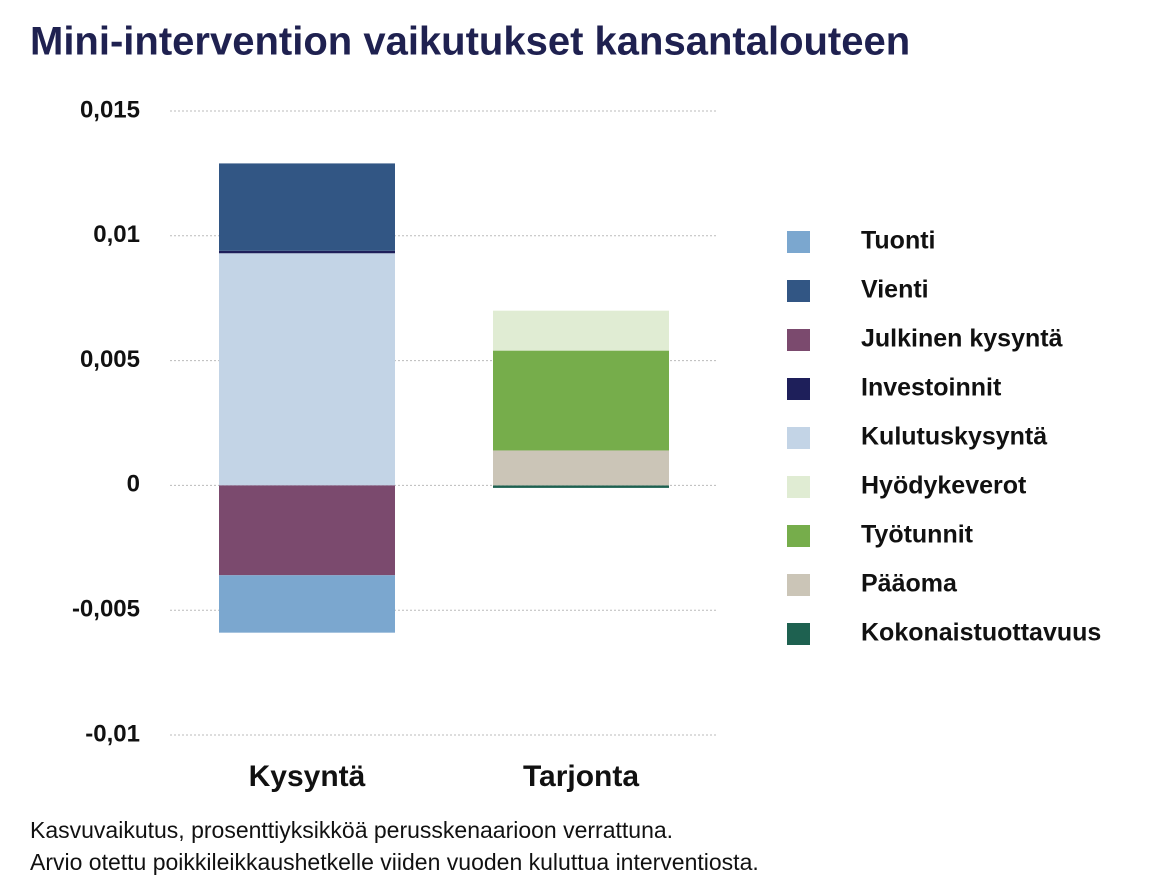 This screenshot has width=1153, height=893. I want to click on y-tick-label: 0,015, so click(110, 109).